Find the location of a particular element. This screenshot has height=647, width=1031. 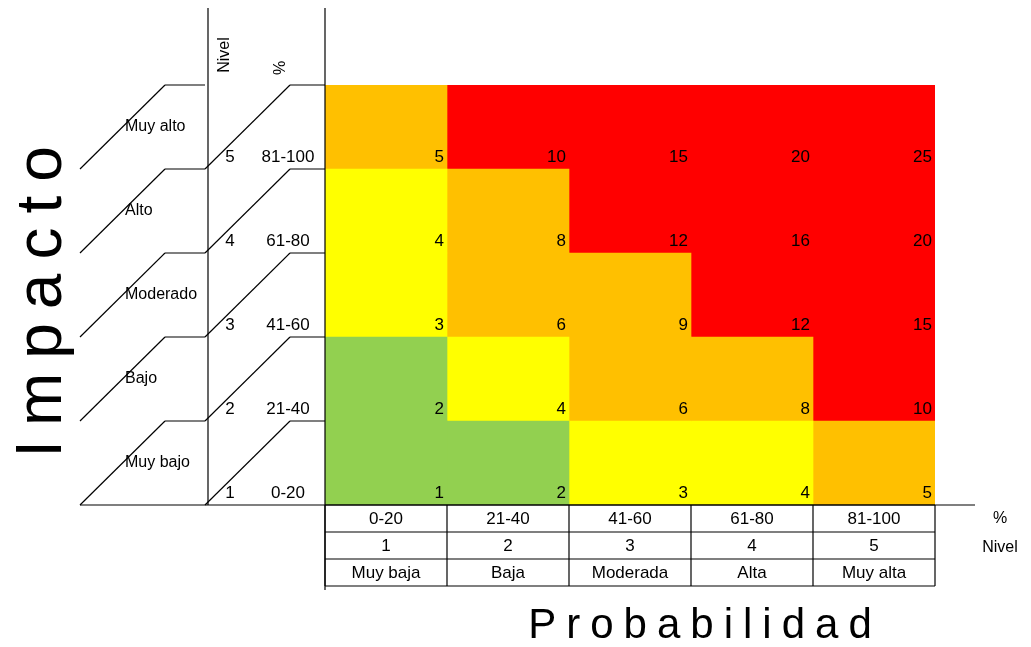

category-label: 1 0-20 is located at coordinates (265, 493).